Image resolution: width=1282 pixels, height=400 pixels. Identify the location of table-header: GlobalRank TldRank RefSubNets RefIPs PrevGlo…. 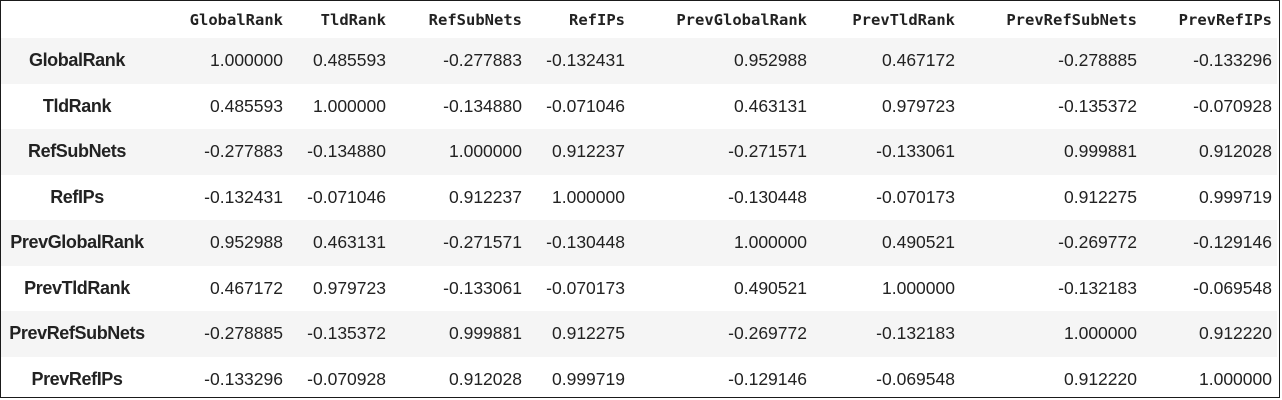
(639, 19).